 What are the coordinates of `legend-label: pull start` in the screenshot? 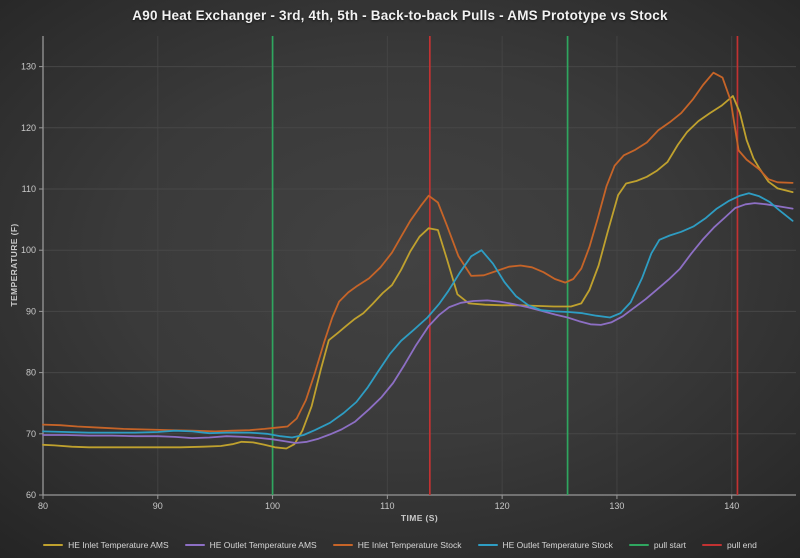 It's located at (670, 545).